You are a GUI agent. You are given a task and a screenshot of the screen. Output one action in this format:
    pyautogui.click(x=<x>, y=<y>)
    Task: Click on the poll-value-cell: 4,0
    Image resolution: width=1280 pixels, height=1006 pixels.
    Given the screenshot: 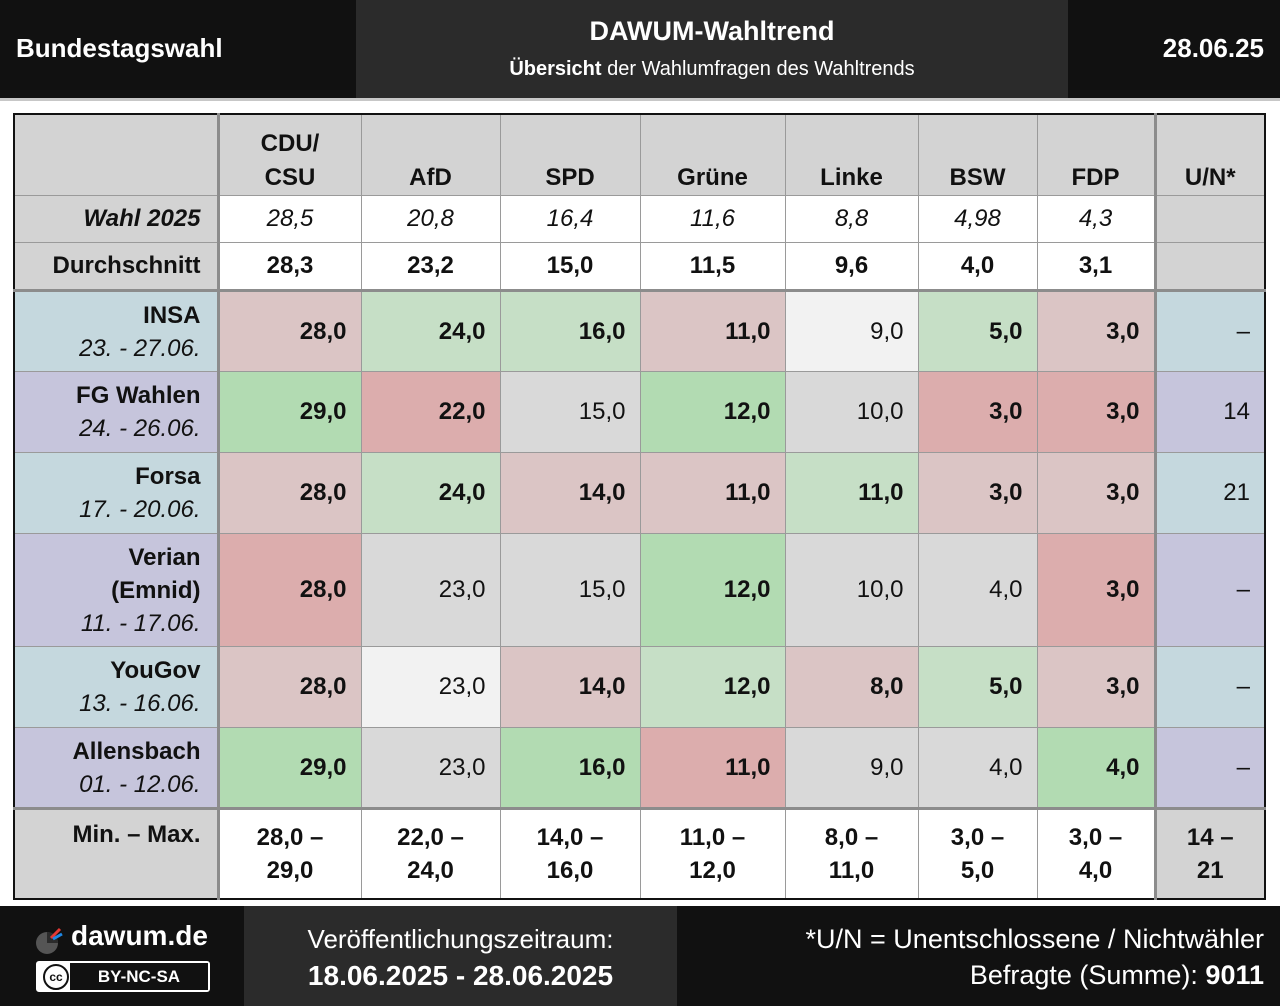 What is the action you would take?
    pyautogui.click(x=1096, y=768)
    